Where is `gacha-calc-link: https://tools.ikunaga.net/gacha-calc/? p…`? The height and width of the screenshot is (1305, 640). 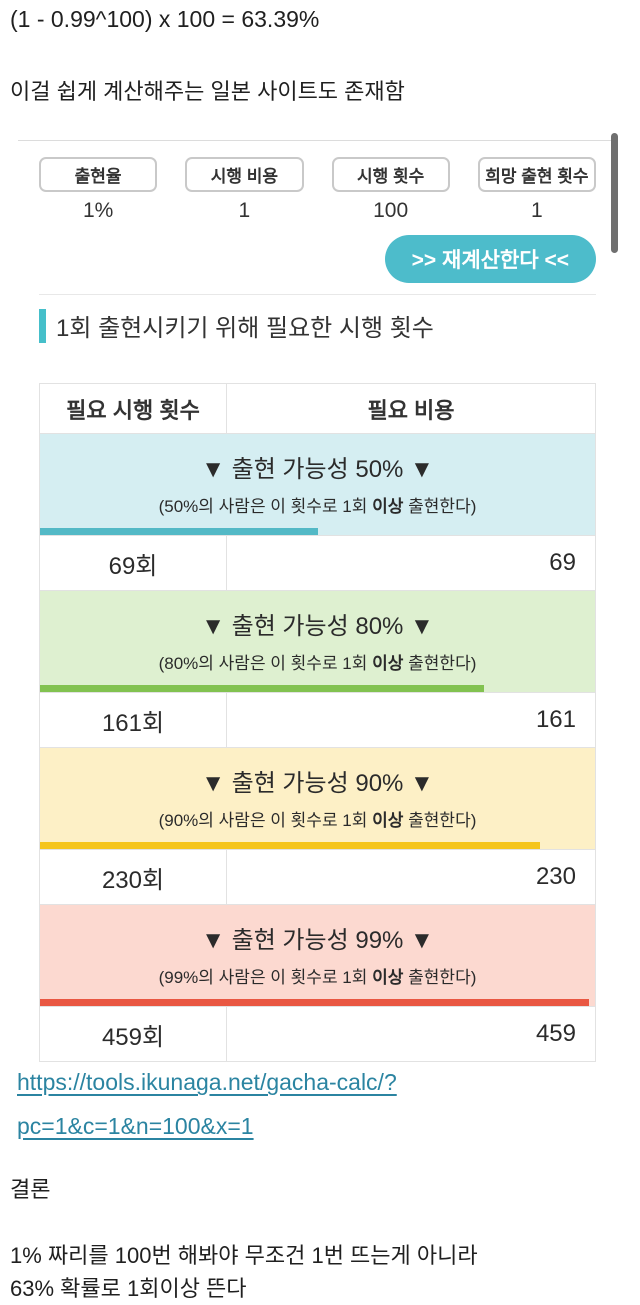
gacha-calc-link: https://tools.ikunaga.net/gacha-calc/? p… is located at coordinates (207, 1104).